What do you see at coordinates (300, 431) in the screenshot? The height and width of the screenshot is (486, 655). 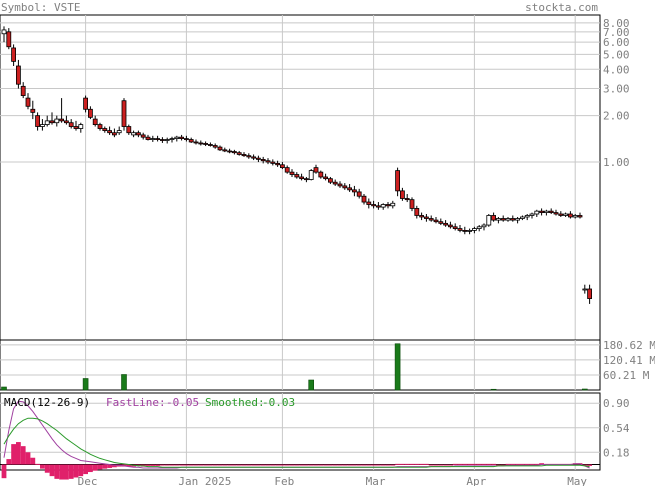 I see `macd-panel-frame` at bounding box center [300, 431].